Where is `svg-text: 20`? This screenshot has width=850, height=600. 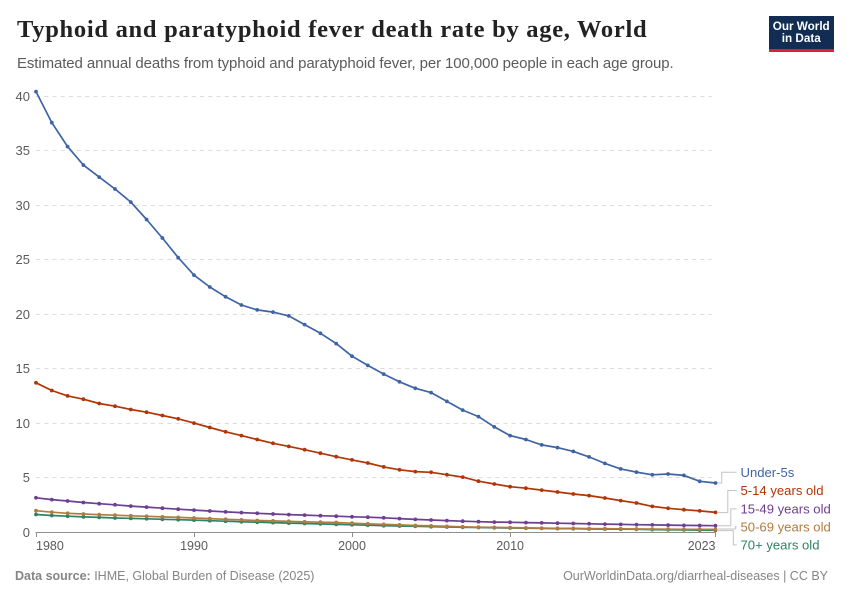
svg-text: 20 is located at coordinates (23, 314).